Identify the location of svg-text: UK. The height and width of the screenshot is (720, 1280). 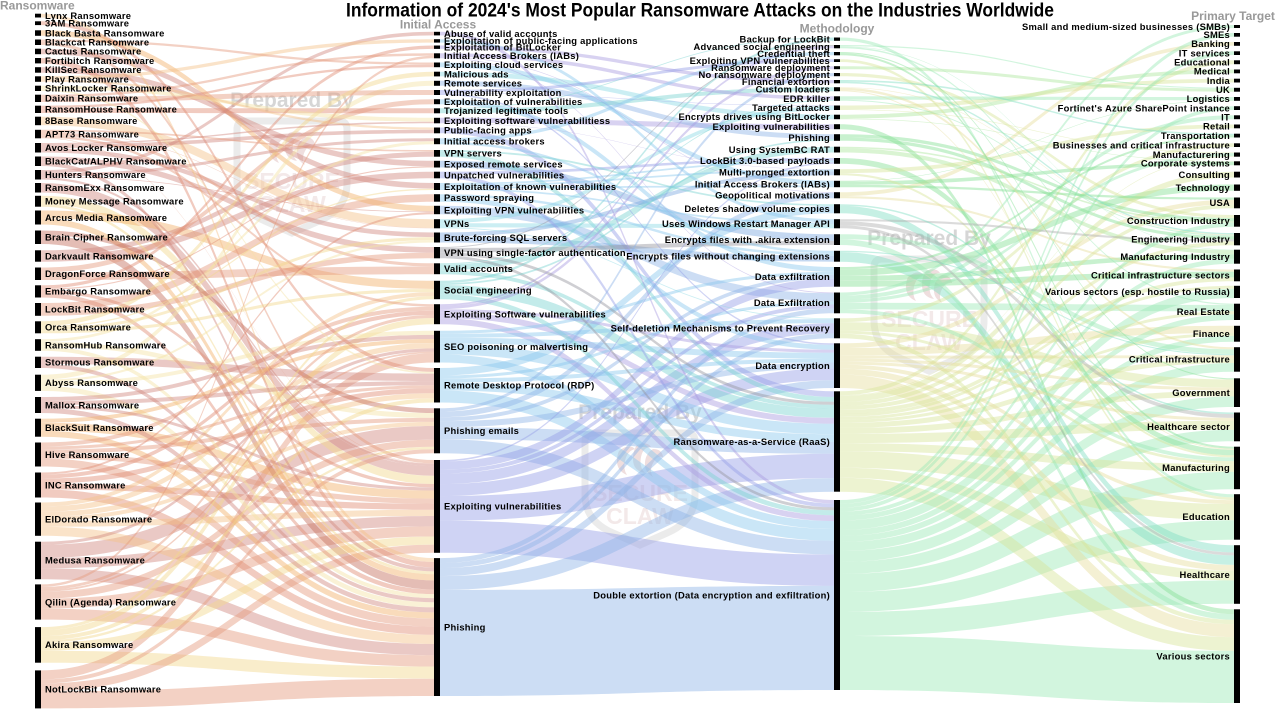
(1223, 89).